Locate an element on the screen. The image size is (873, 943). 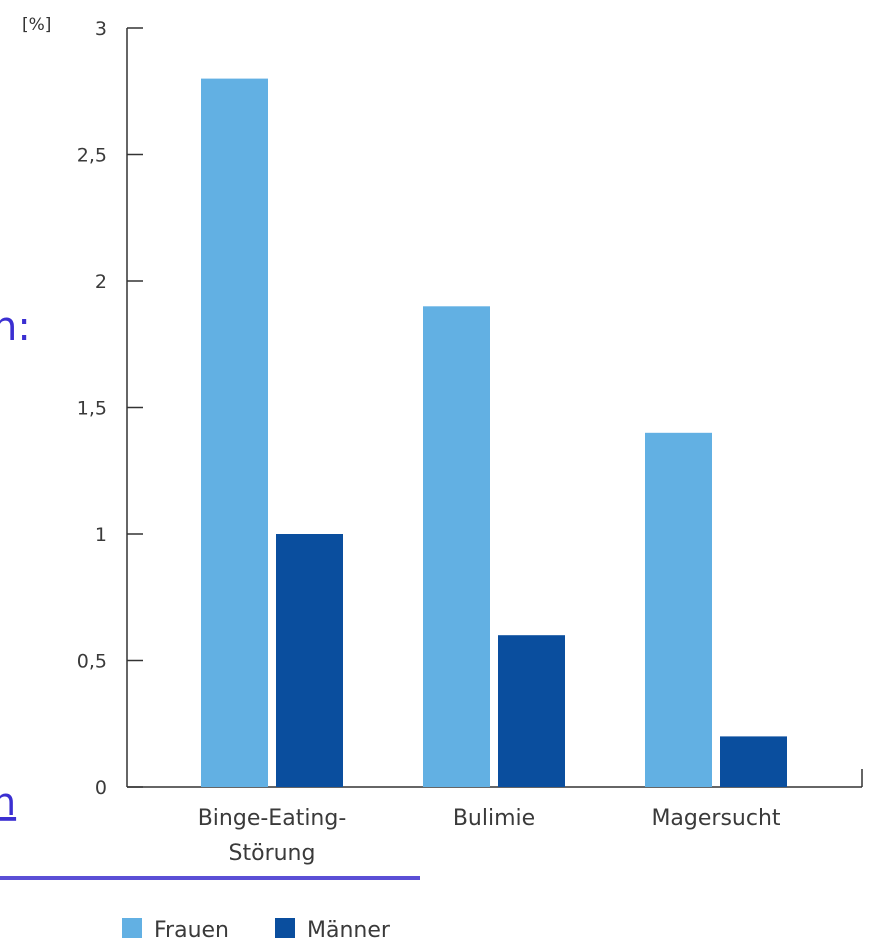
x-axis-category-labels: Binge-Eating- Störung Bulimie Magersucht is located at coordinates (489, 836).